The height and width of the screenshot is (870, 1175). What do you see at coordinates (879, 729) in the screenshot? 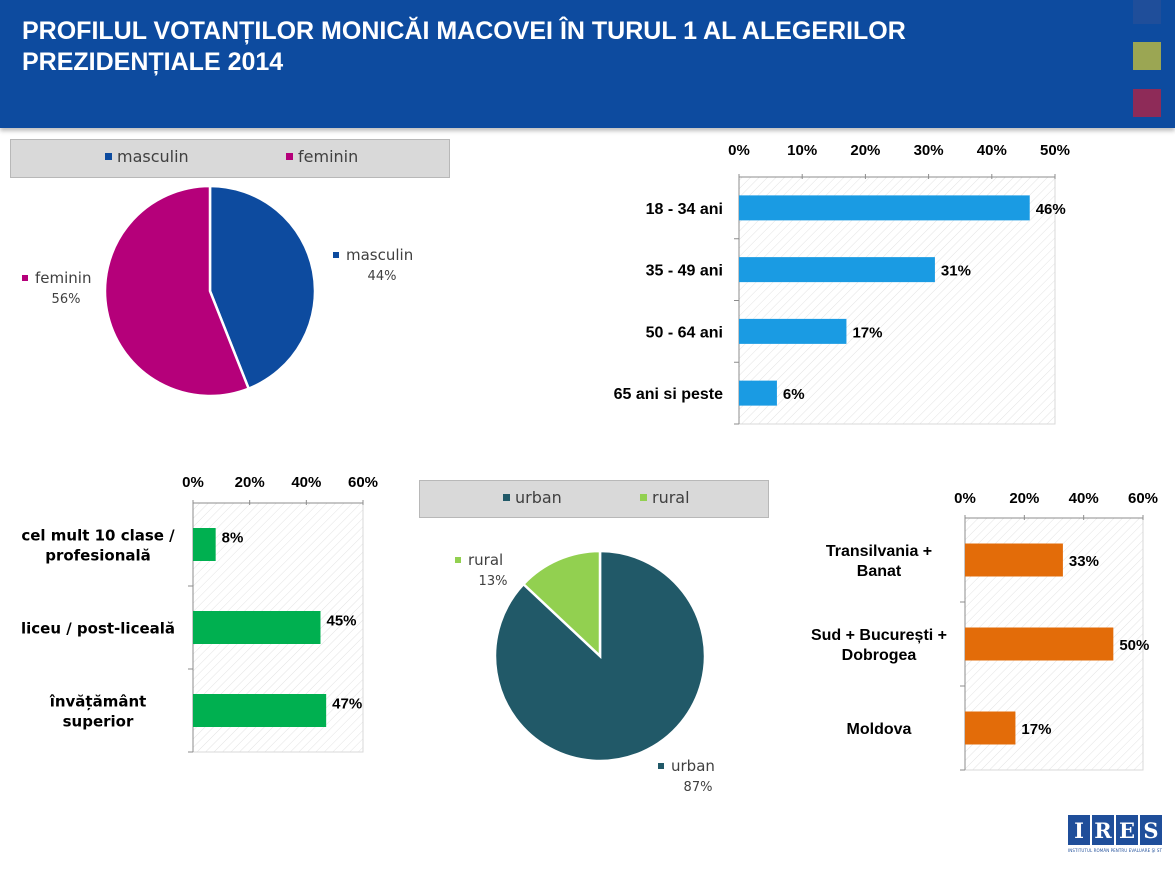
I see `category-label: Moldova` at bounding box center [879, 729].